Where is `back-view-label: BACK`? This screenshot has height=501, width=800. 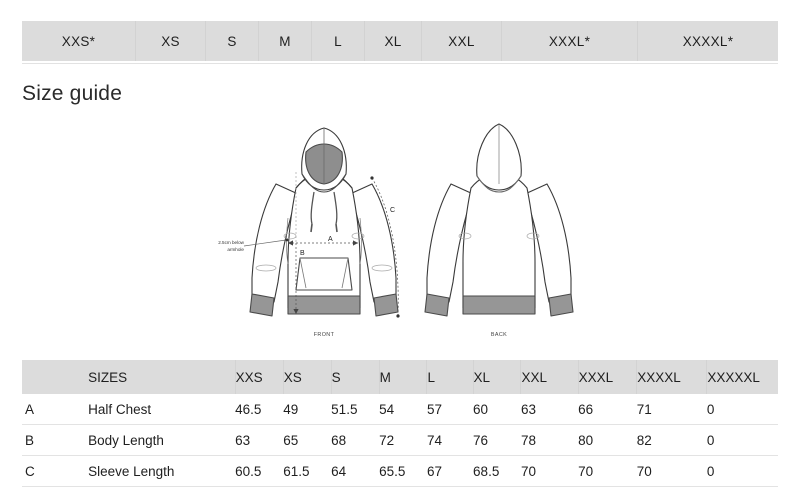
back-view-label: BACK is located at coordinates (499, 335).